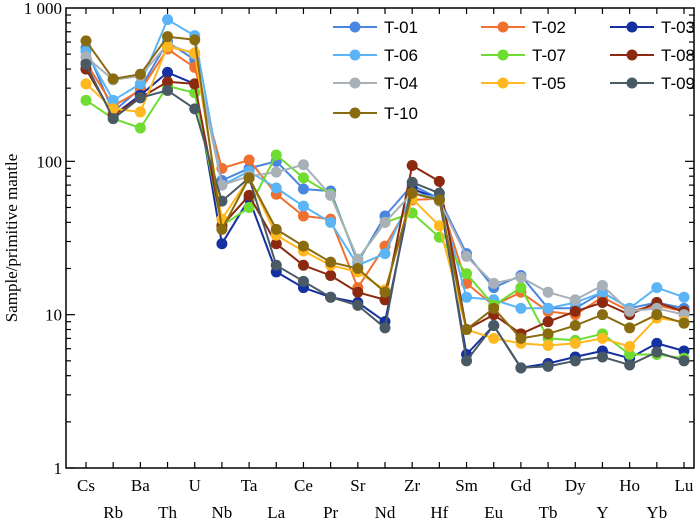  Describe the element at coordinates (493, 512) in the screenshot. I see `x-tick-label: Eu` at that location.